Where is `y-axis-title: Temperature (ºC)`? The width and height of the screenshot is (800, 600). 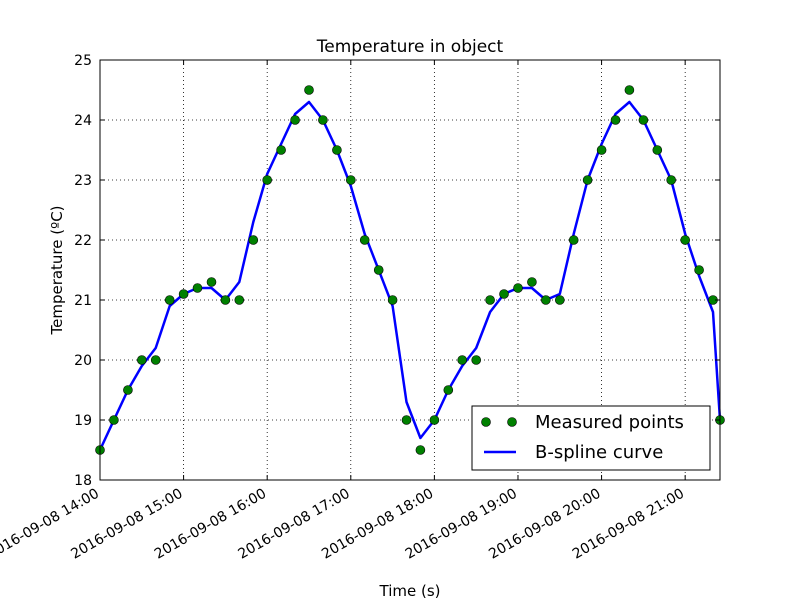
y-axis-title: Temperature (ºC) is located at coordinates (57, 270).